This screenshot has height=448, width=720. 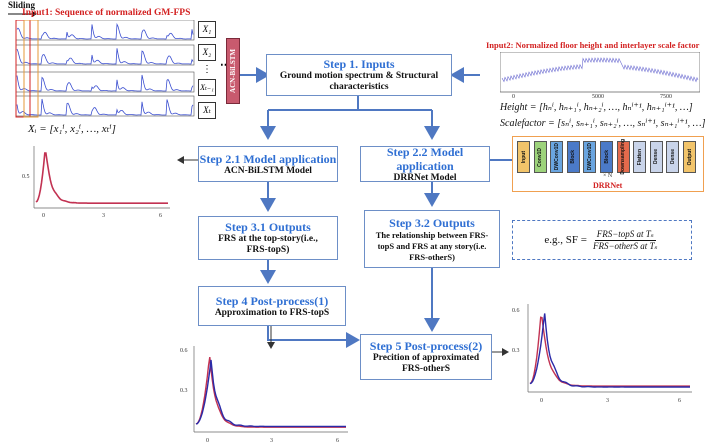 I want to click on ltick-x2: 6, so click(x=160, y=216).